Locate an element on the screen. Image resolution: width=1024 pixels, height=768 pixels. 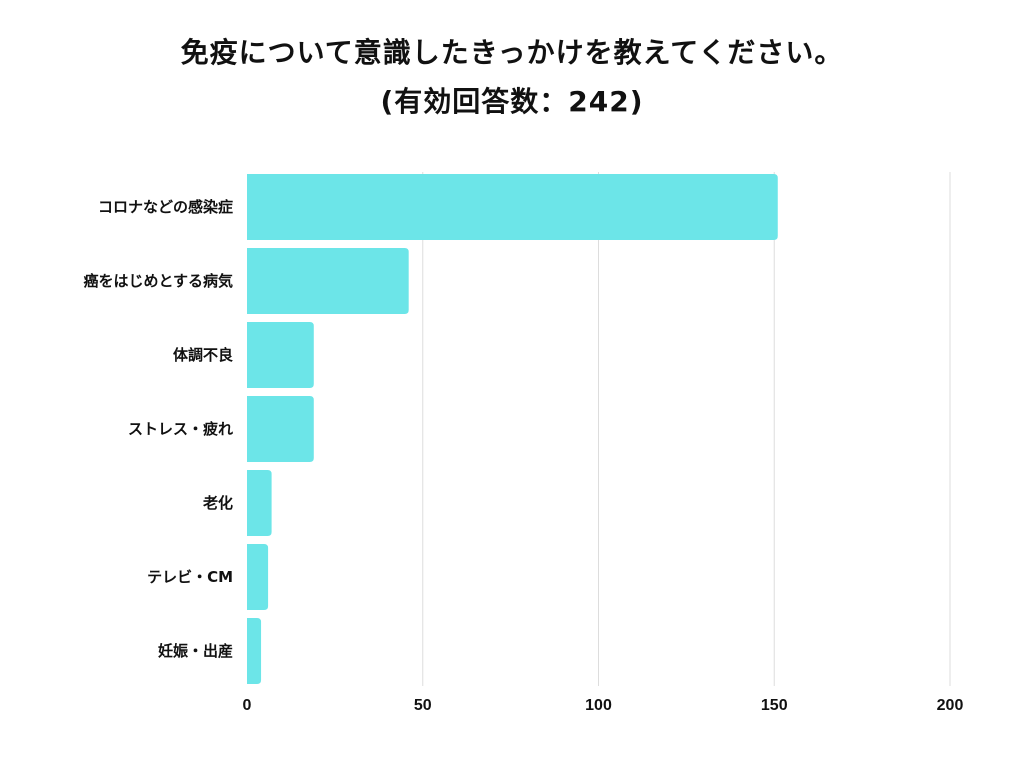
x-tick-label: 50 is located at coordinates (423, 705).